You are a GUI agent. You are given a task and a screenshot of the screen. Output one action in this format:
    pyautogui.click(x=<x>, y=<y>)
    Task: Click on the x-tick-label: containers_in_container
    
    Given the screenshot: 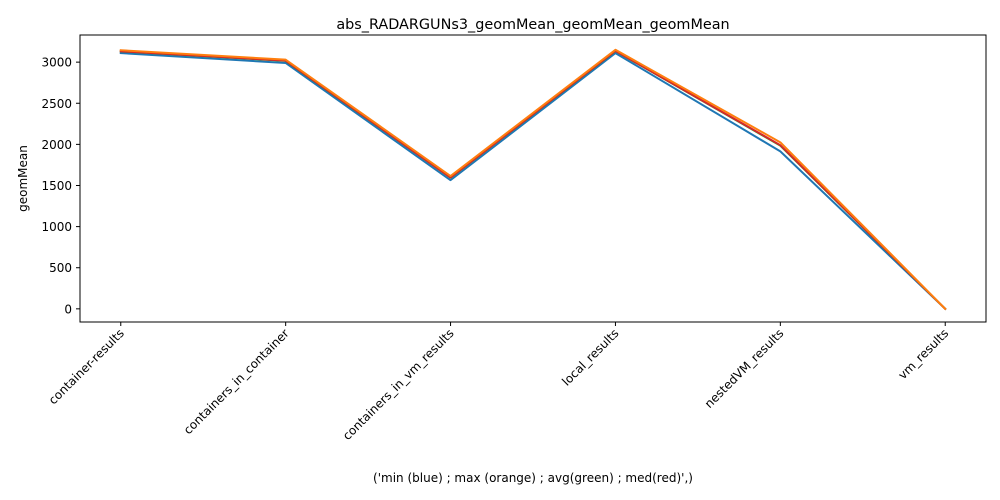 What is the action you would take?
    pyautogui.click(x=236, y=381)
    